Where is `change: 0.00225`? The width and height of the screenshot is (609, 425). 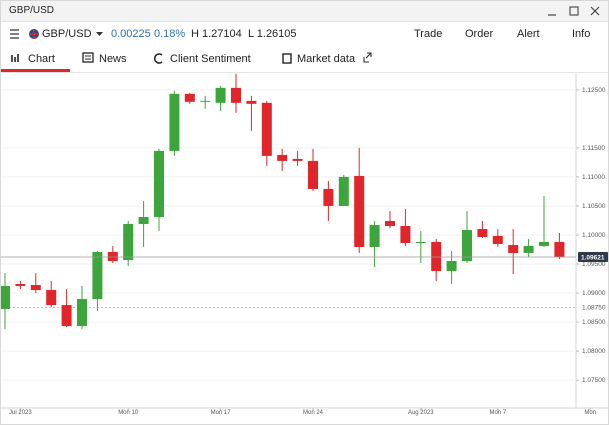
change: 0.00225 is located at coordinates (131, 34).